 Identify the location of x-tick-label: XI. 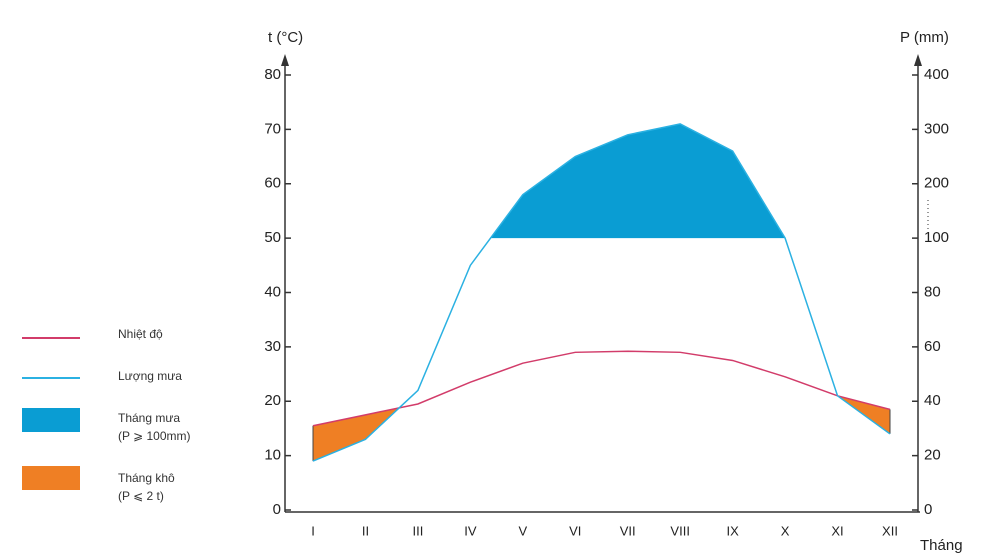
(837, 530).